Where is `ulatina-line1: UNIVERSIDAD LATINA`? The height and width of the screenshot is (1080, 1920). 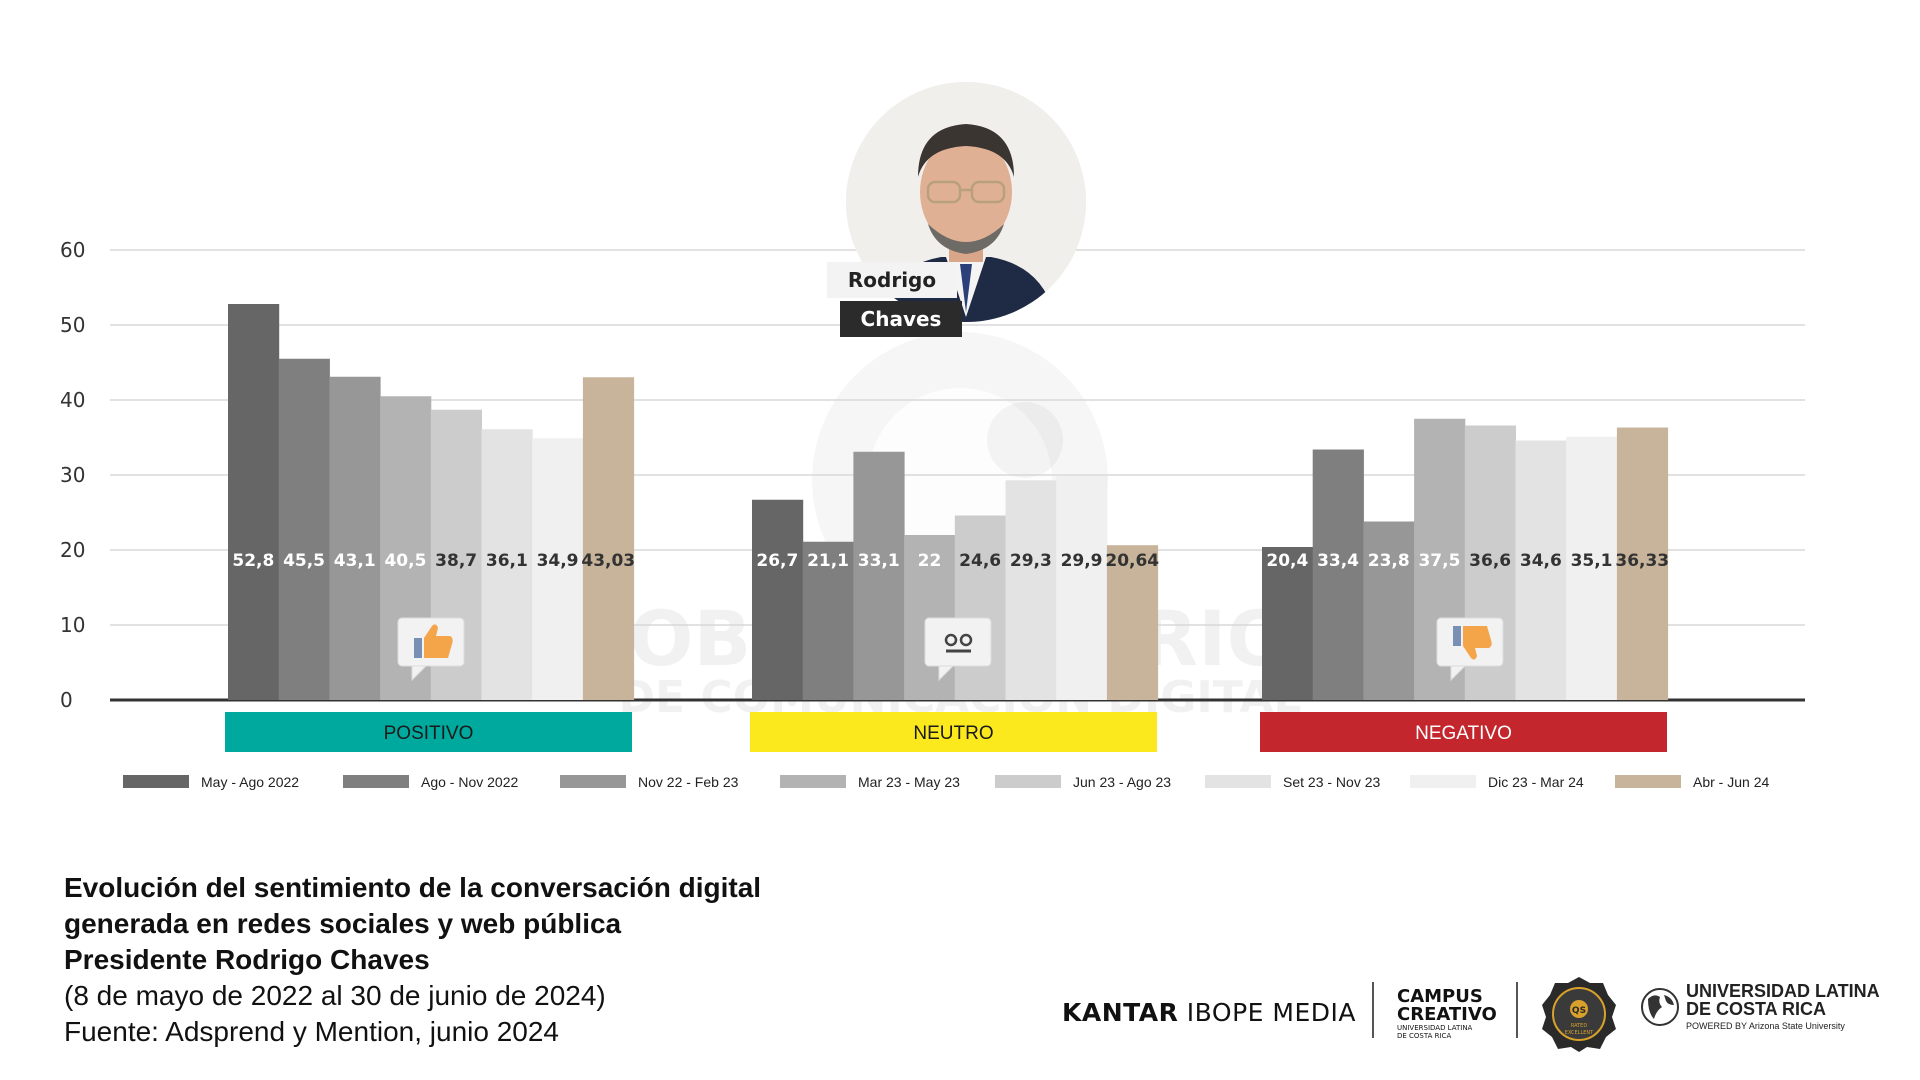 ulatina-line1: UNIVERSIDAD LATINA is located at coordinates (1783, 991).